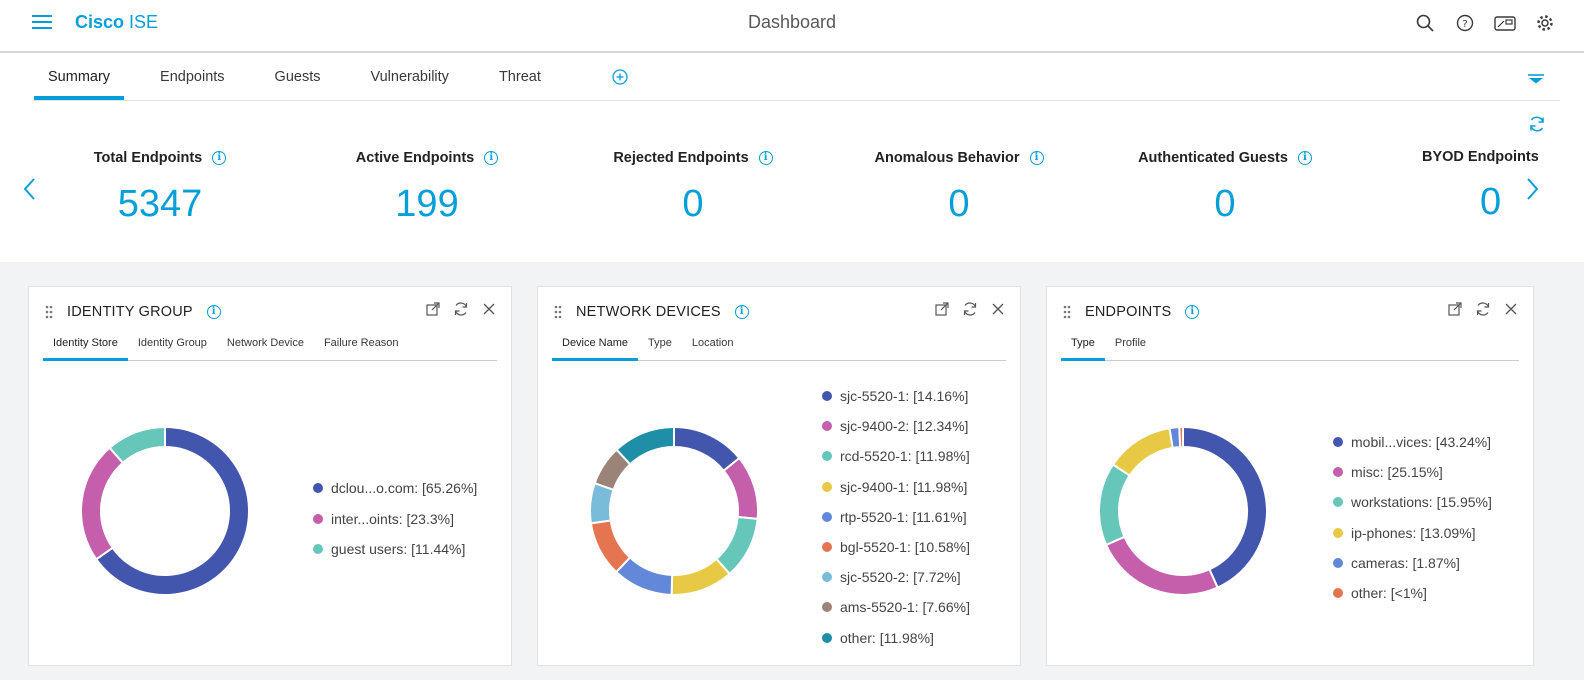  What do you see at coordinates (959, 187) in the screenshot?
I see `metric-anomalous-behavior: Anomalous Behavior i 0` at bounding box center [959, 187].